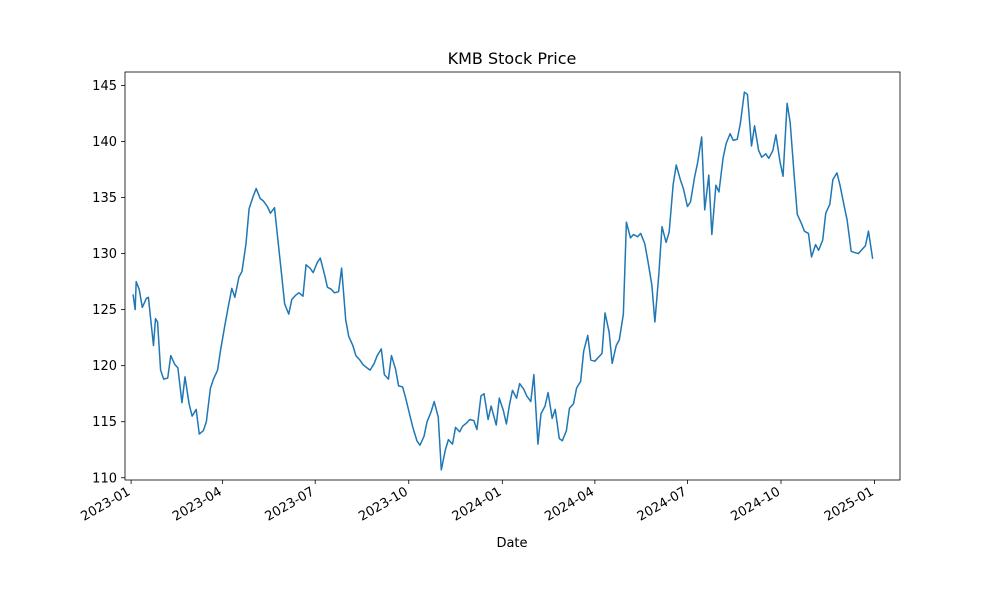  Describe the element at coordinates (477, 504) in the screenshot. I see `x-tick-label: 2024-01` at that location.